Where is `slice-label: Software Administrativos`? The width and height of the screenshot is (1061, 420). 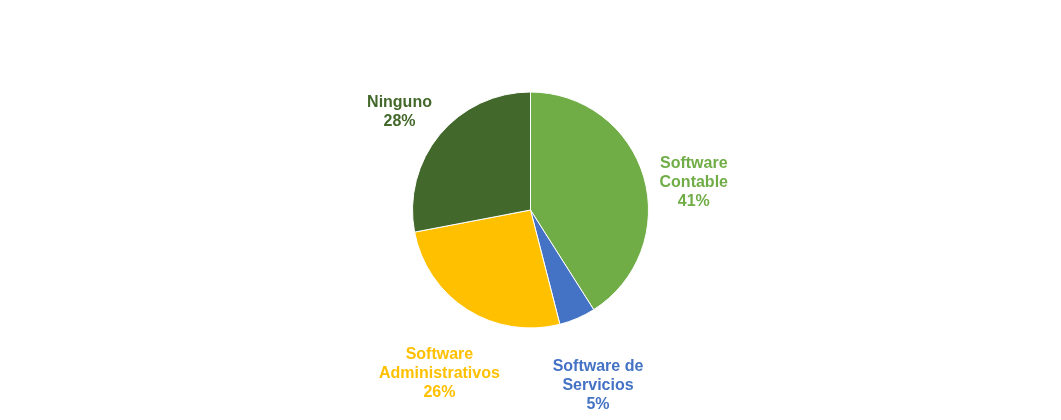 slice-label: Software Administrativos is located at coordinates (439, 362).